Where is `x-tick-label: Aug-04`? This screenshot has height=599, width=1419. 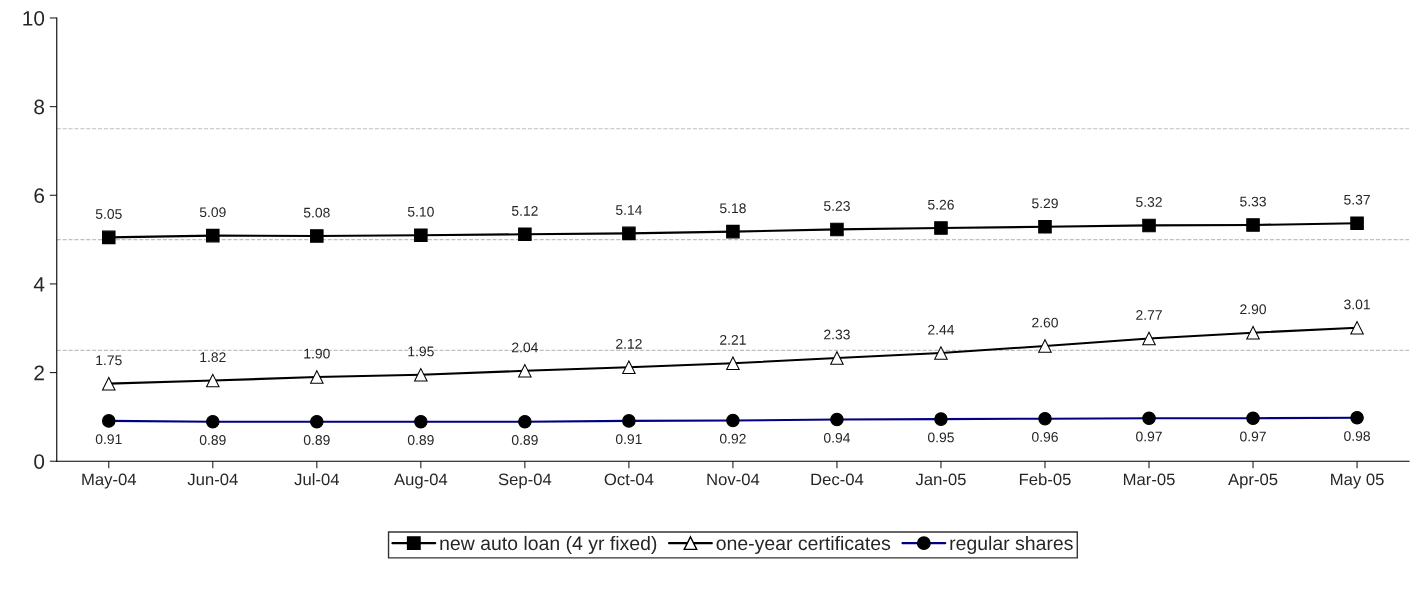
x-tick-label: Aug-04 is located at coordinates (421, 481).